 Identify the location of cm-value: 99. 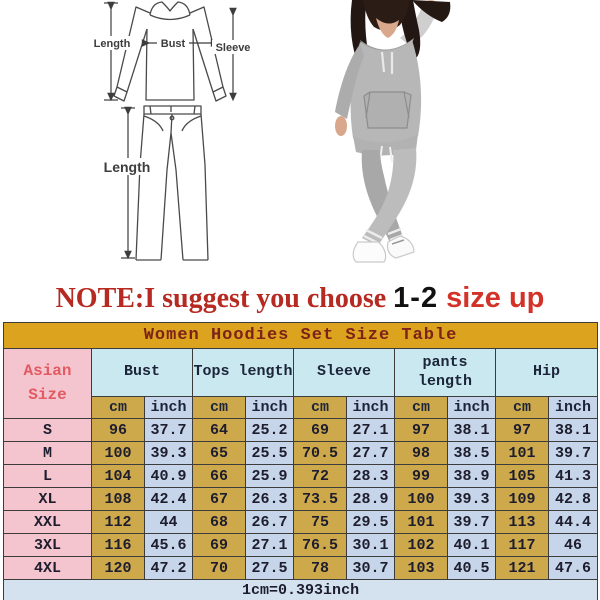
(421, 476).